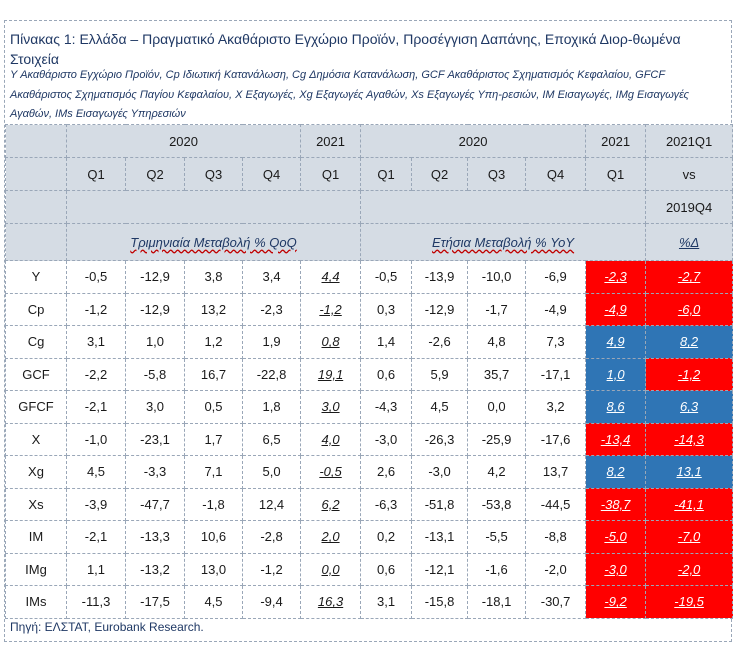  What do you see at coordinates (386, 407) in the screenshot?
I see `yoy-value: -4,3` at bounding box center [386, 407].